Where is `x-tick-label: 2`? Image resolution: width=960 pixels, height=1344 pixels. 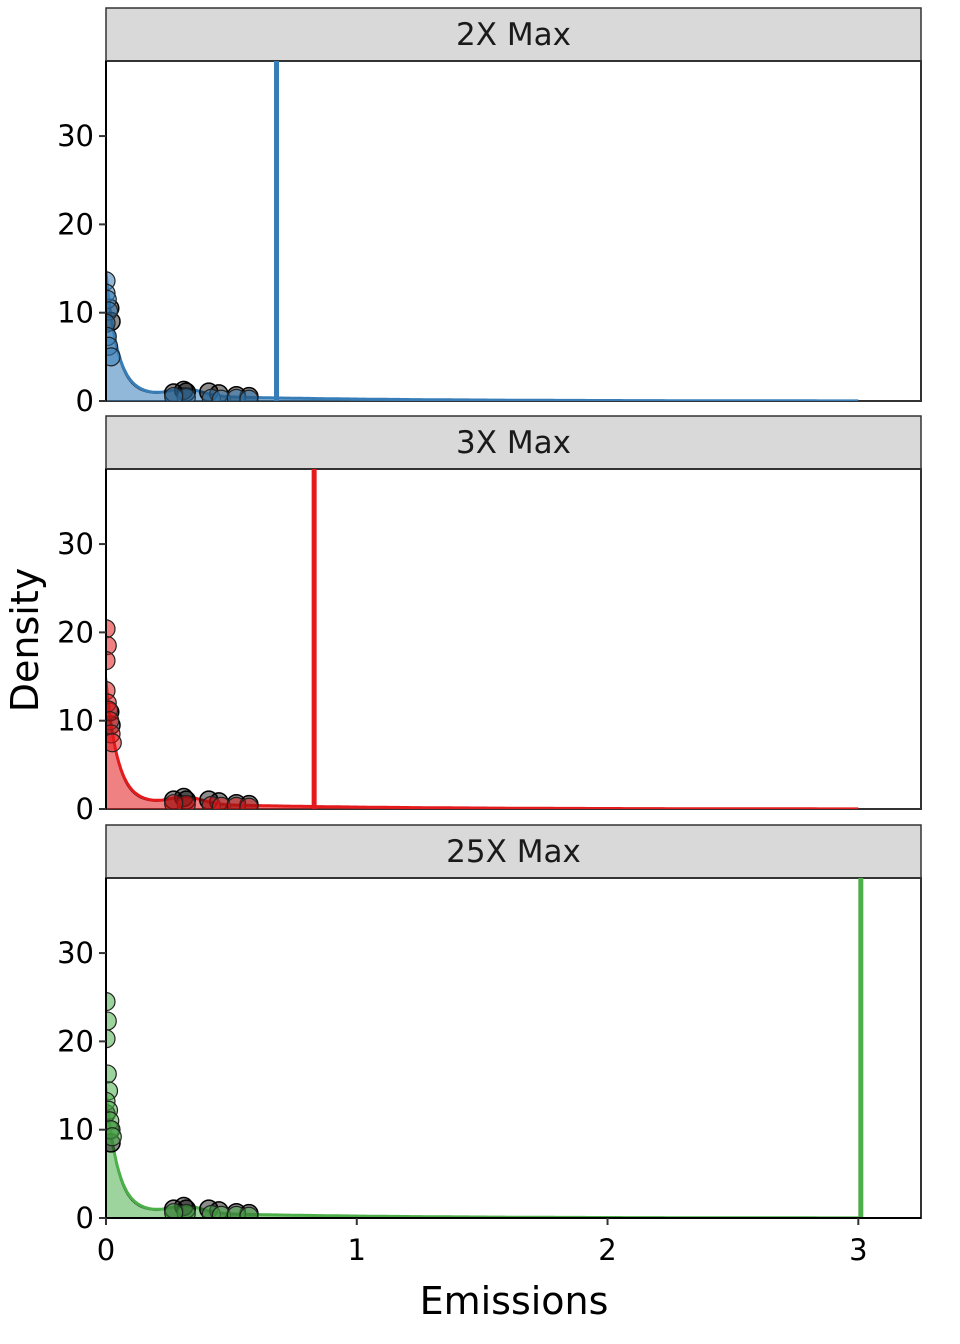
x-tick-label: 2 is located at coordinates (607, 1250).